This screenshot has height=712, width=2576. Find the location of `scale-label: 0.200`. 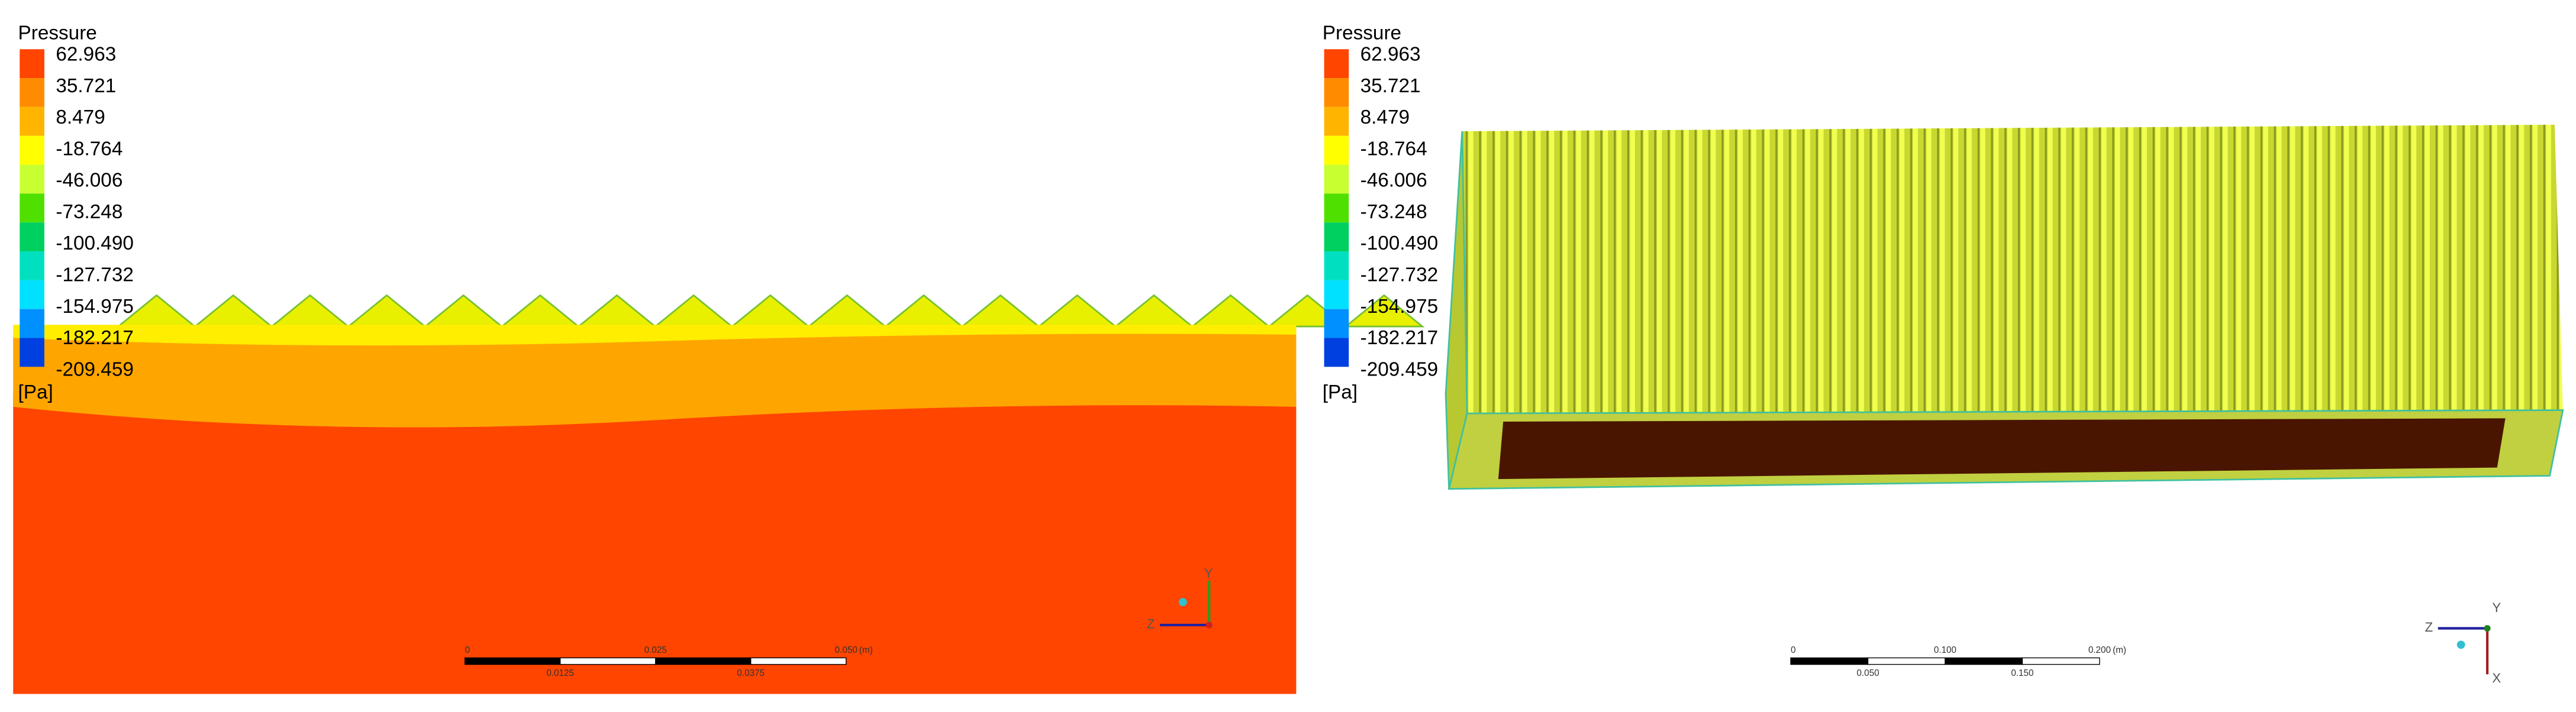

scale-label: 0.200 is located at coordinates (2099, 650).